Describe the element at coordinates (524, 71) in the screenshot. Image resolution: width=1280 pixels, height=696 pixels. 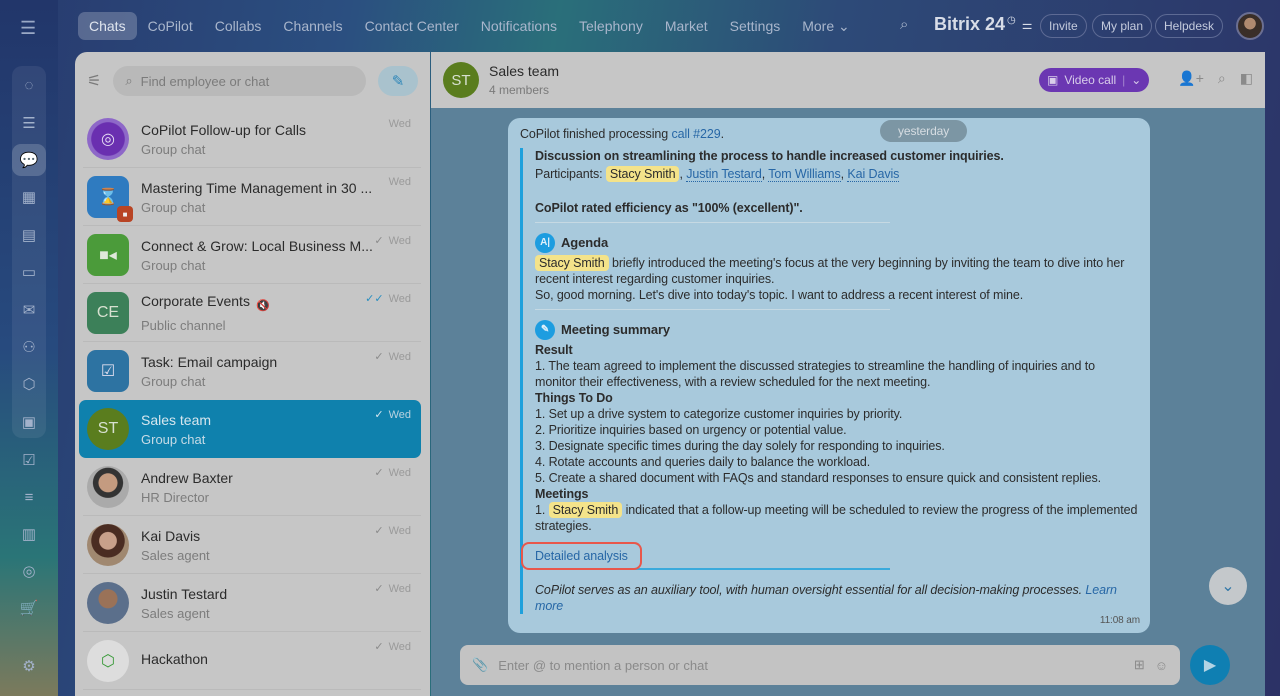
I see `chat-title: Sales team` at that location.